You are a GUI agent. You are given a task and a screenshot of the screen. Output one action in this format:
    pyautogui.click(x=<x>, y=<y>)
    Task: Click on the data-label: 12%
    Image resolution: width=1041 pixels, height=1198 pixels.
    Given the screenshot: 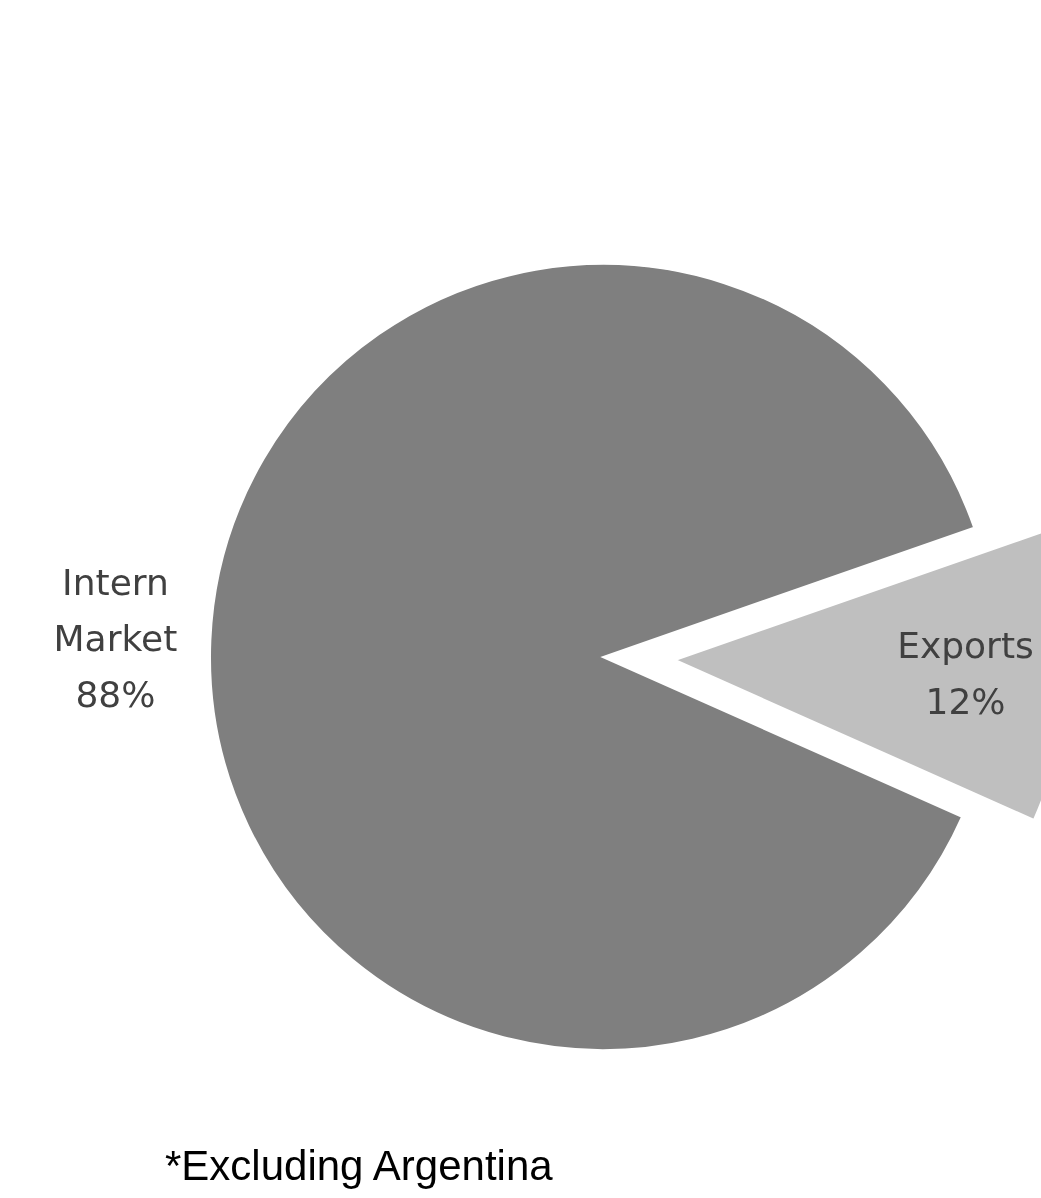 What is the action you would take?
    pyautogui.click(x=965, y=702)
    